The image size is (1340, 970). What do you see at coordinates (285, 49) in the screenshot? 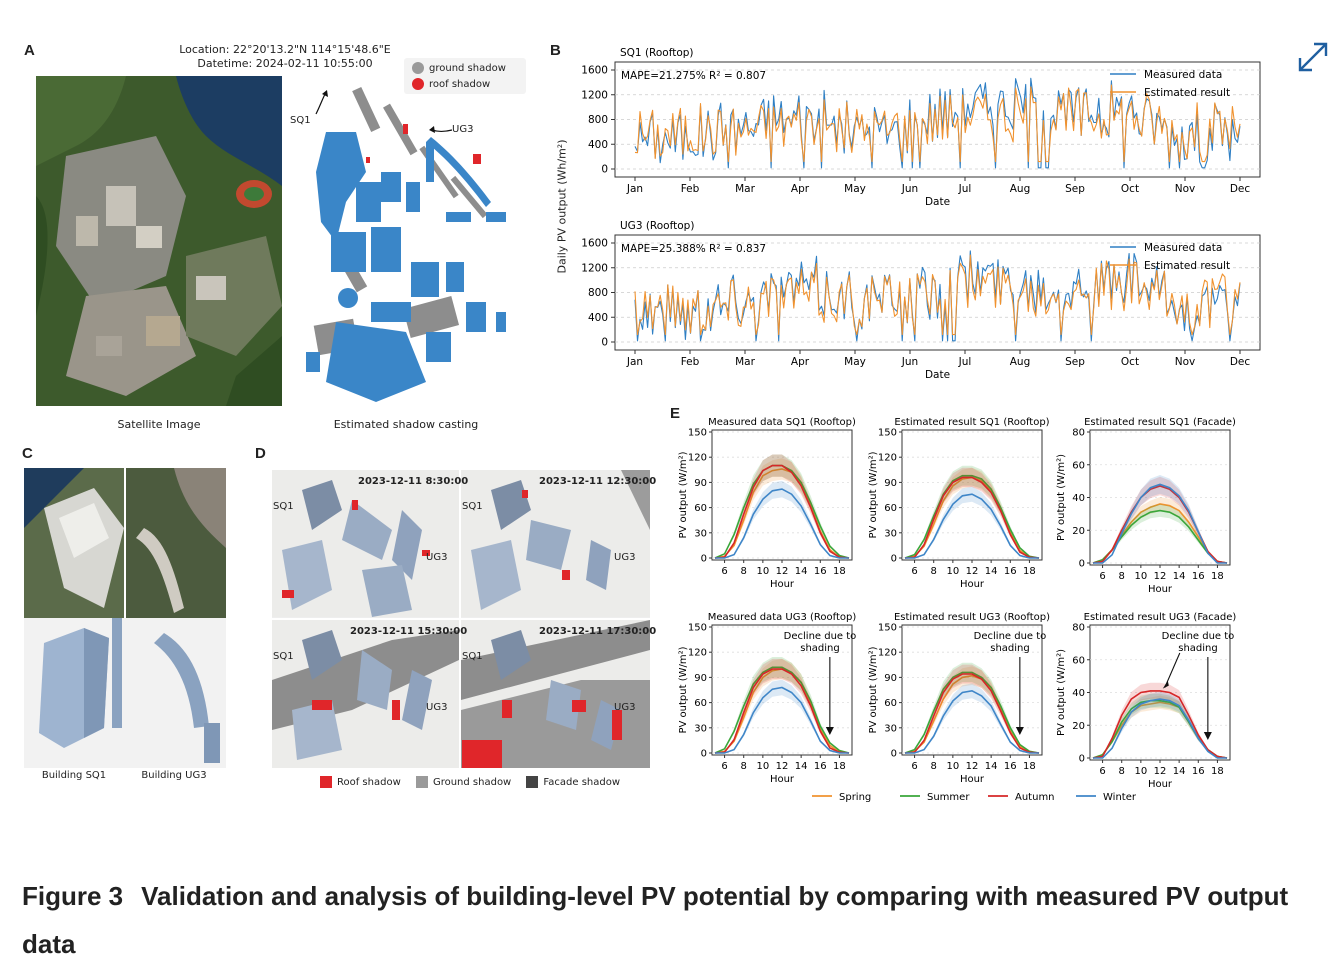
I see `location-text: Location: 22°20'13.2"N 114°15'48.6"E` at bounding box center [285, 49].